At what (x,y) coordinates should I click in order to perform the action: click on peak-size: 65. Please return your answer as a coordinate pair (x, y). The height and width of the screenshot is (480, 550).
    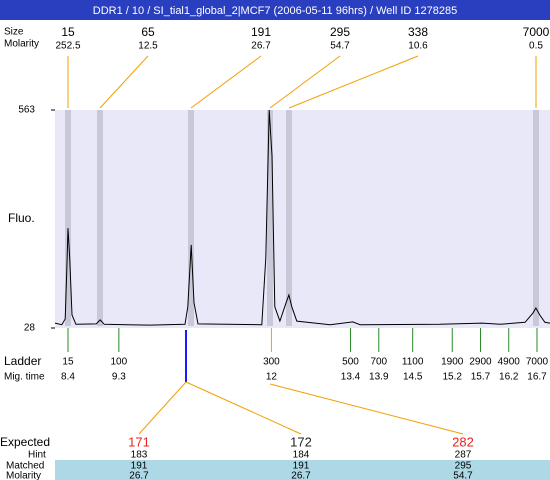
    Looking at the image, I should click on (148, 32).